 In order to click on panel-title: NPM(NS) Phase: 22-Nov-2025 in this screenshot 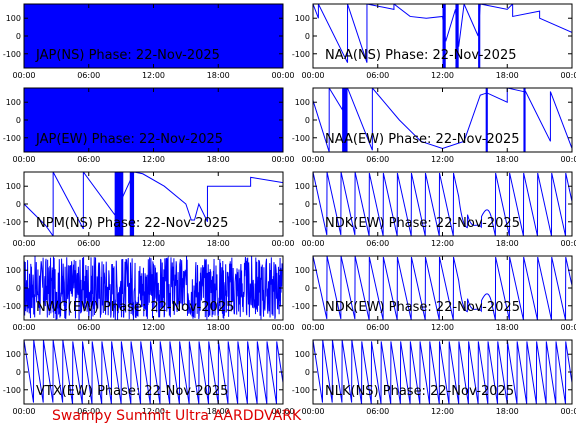, I will do `click(132, 223)`.